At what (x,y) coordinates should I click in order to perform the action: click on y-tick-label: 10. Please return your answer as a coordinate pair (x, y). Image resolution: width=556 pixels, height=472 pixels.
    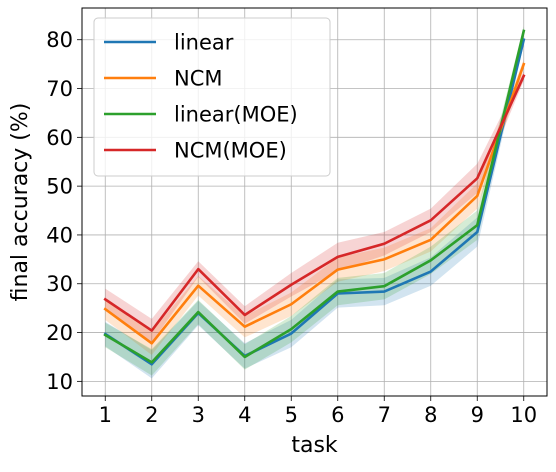
    Looking at the image, I should click on (59, 382).